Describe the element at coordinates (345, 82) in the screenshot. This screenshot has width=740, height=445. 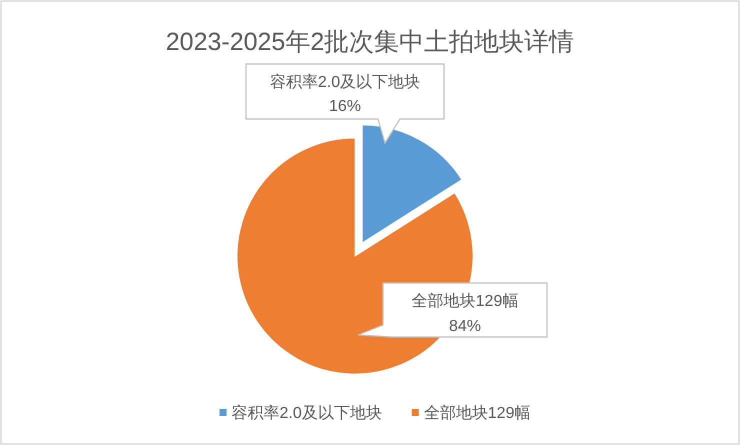
I see `slice-label: 容积率2.0及以下地块` at that location.